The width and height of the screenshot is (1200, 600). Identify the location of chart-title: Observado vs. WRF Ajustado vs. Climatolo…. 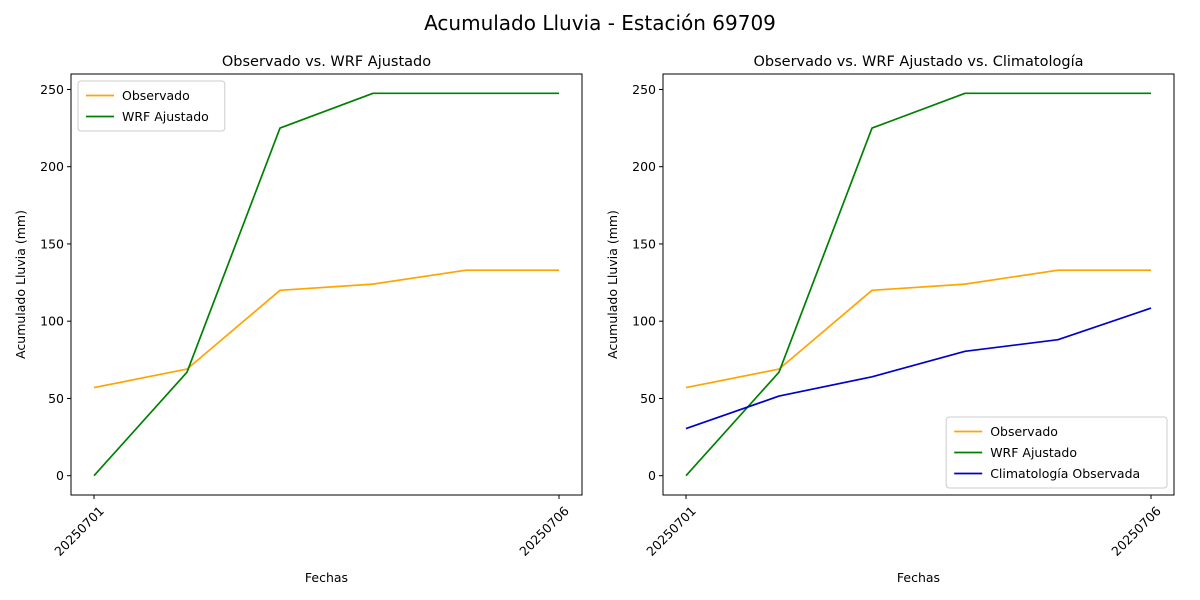
(919, 62).